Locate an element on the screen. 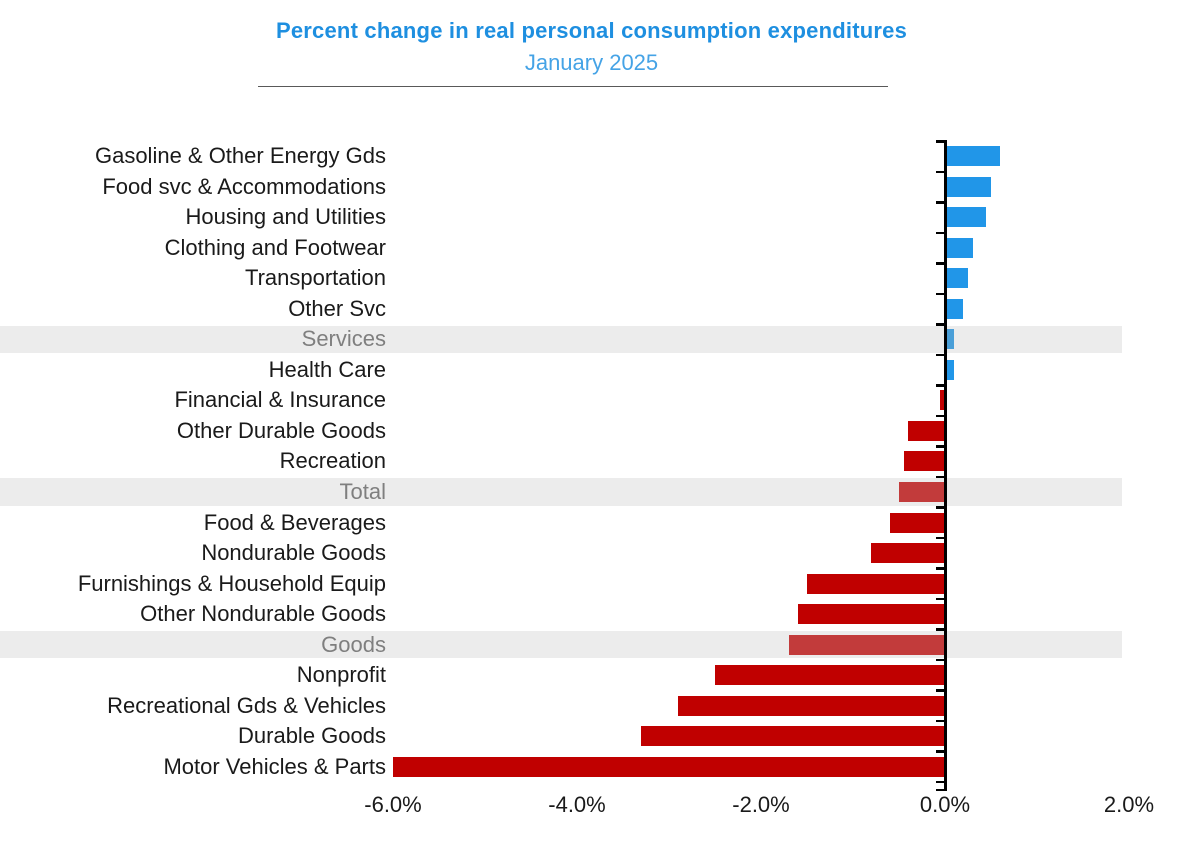  category-label: Financial & Insurance is located at coordinates (280, 400).